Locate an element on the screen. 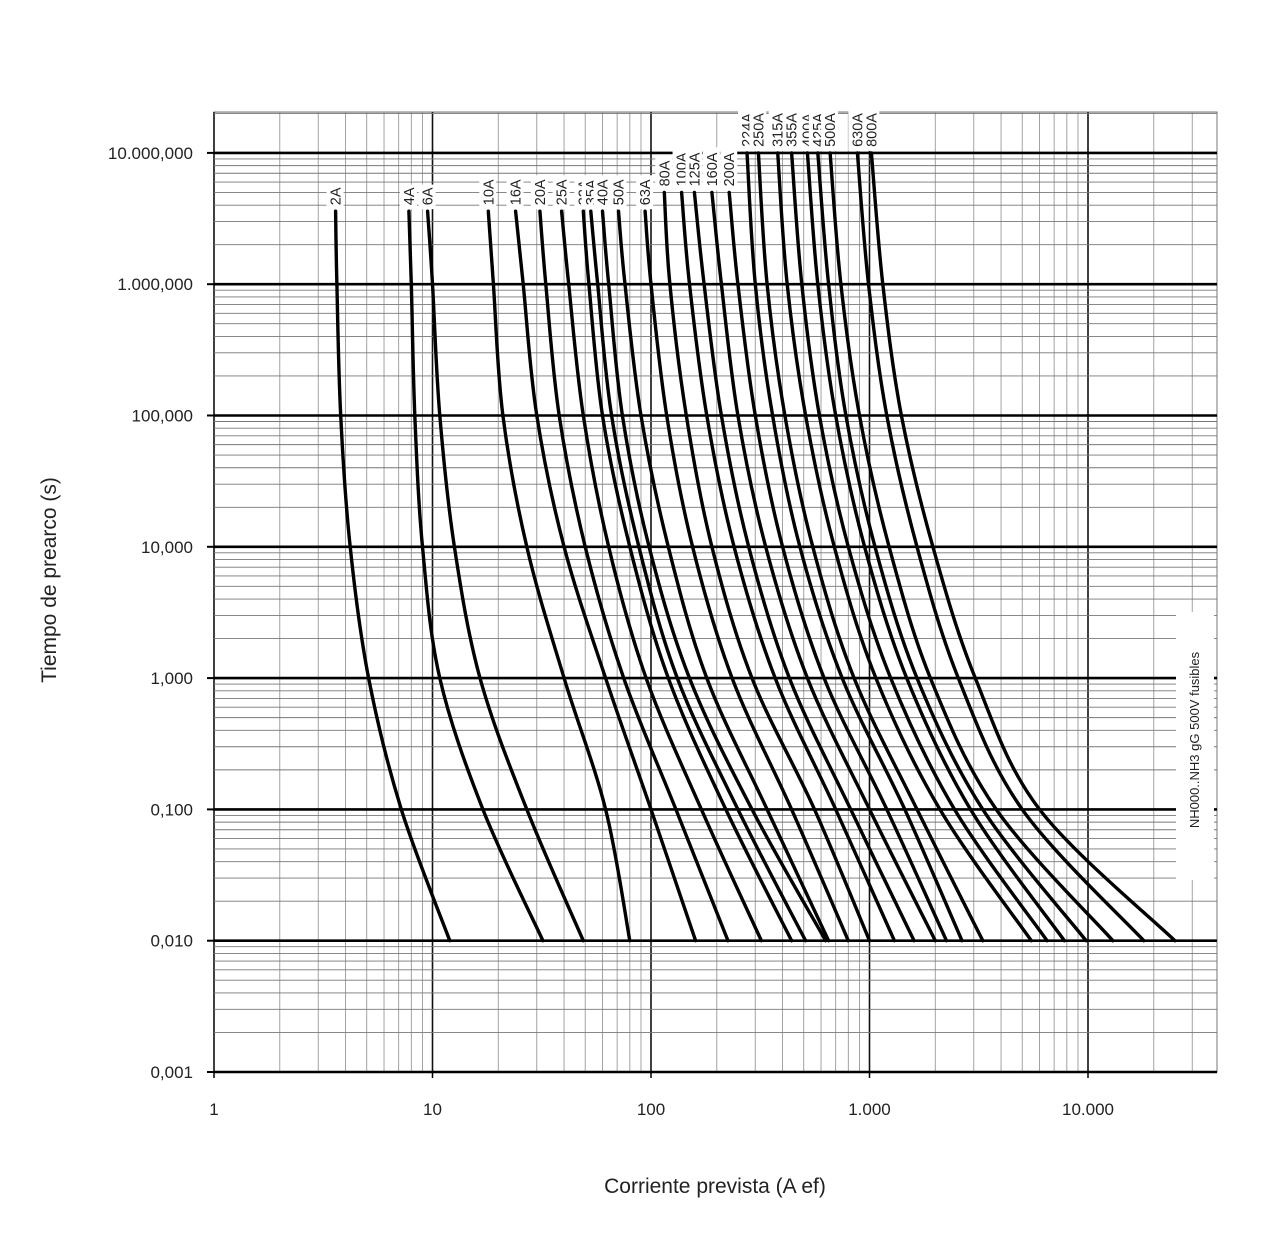 The height and width of the screenshot is (1238, 1280). curve-400A is located at coordinates (936, 547).